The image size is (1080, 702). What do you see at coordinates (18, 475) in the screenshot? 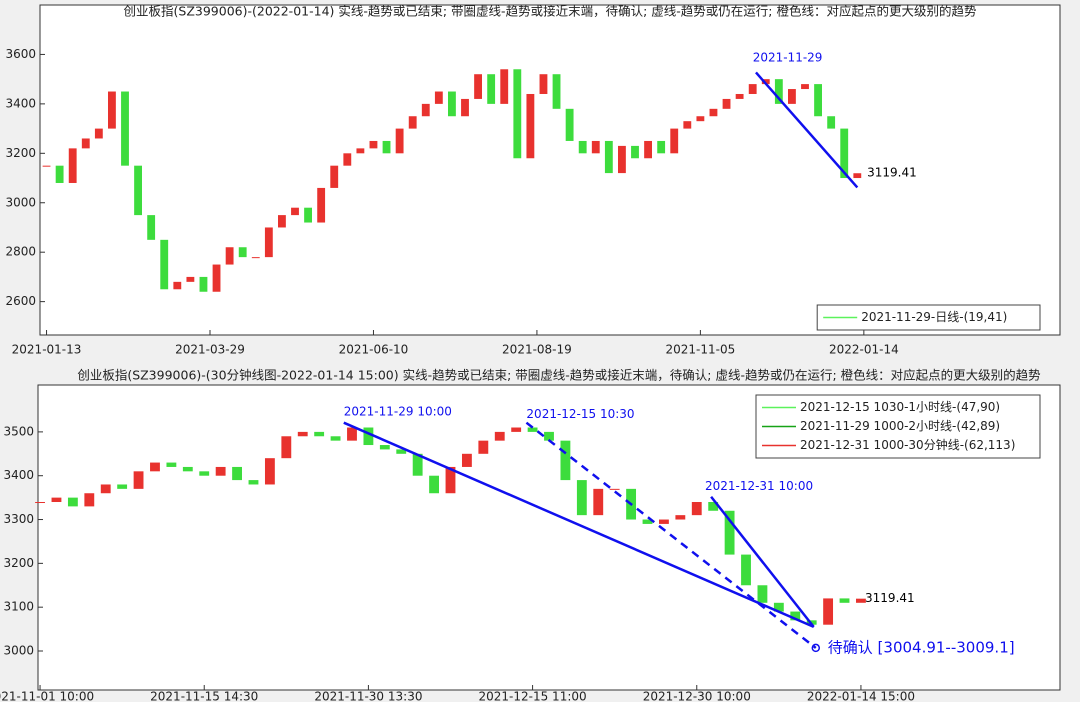
I see `y-tick-label: 3400` at bounding box center [18, 475].